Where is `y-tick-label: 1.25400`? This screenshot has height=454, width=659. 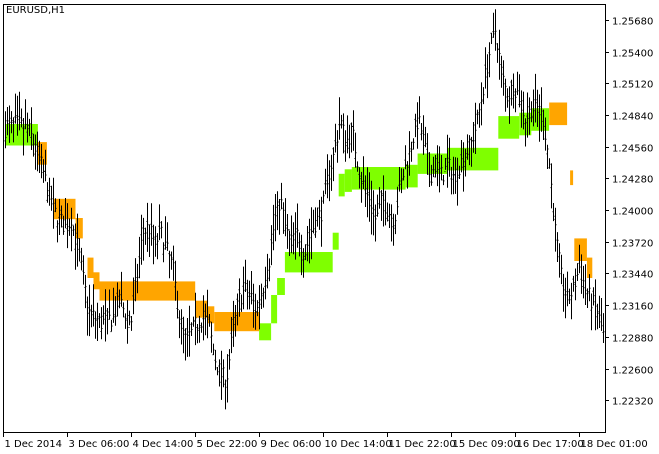 y-tick-label: 1.25400 is located at coordinates (632, 54).